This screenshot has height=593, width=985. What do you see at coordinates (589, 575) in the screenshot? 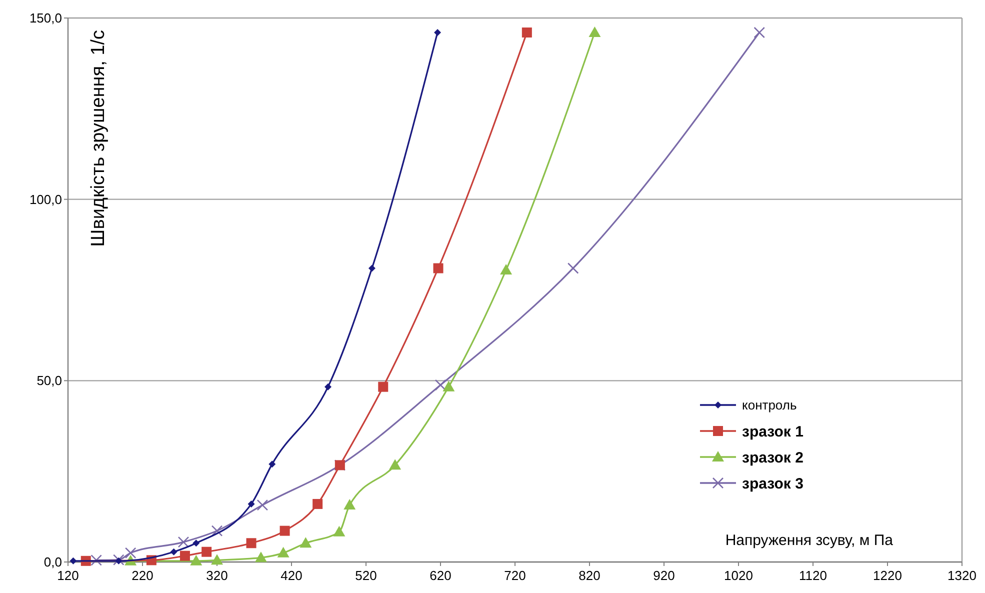
I see `x-tick-label: 820` at bounding box center [589, 575].